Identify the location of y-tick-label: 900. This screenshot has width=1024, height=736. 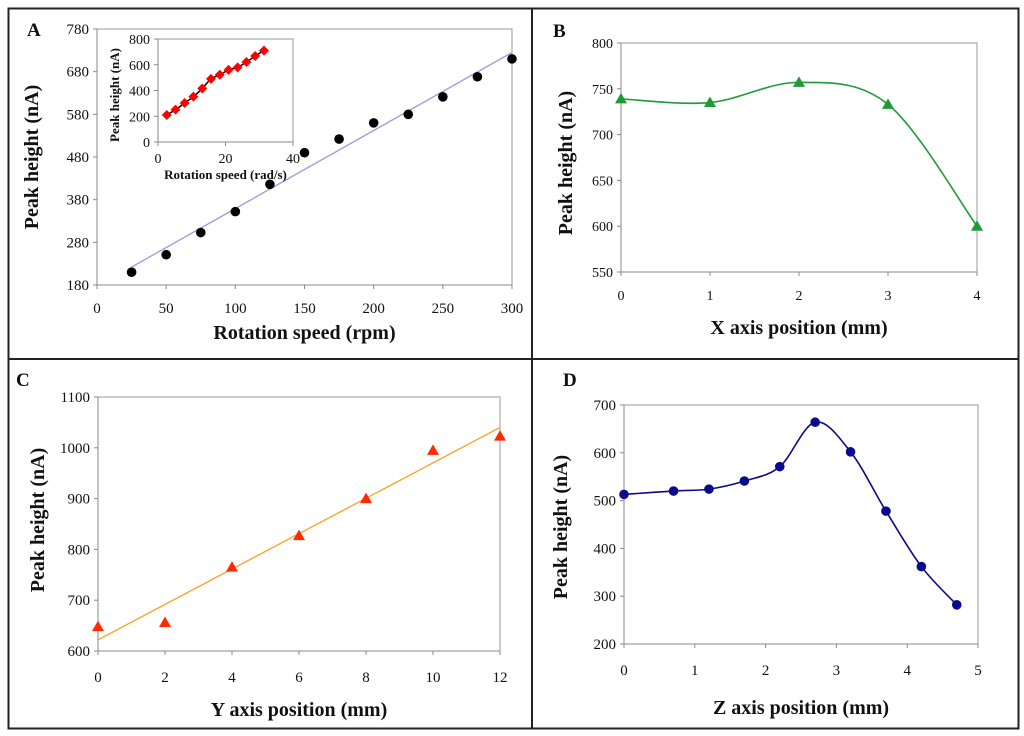
(79, 500).